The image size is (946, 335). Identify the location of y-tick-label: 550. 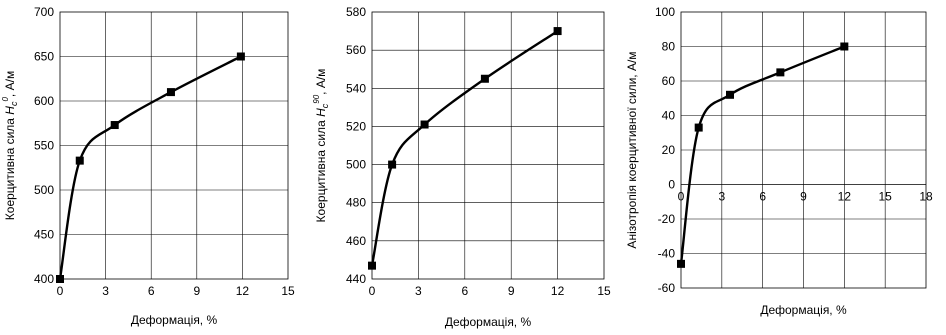
(44, 146).